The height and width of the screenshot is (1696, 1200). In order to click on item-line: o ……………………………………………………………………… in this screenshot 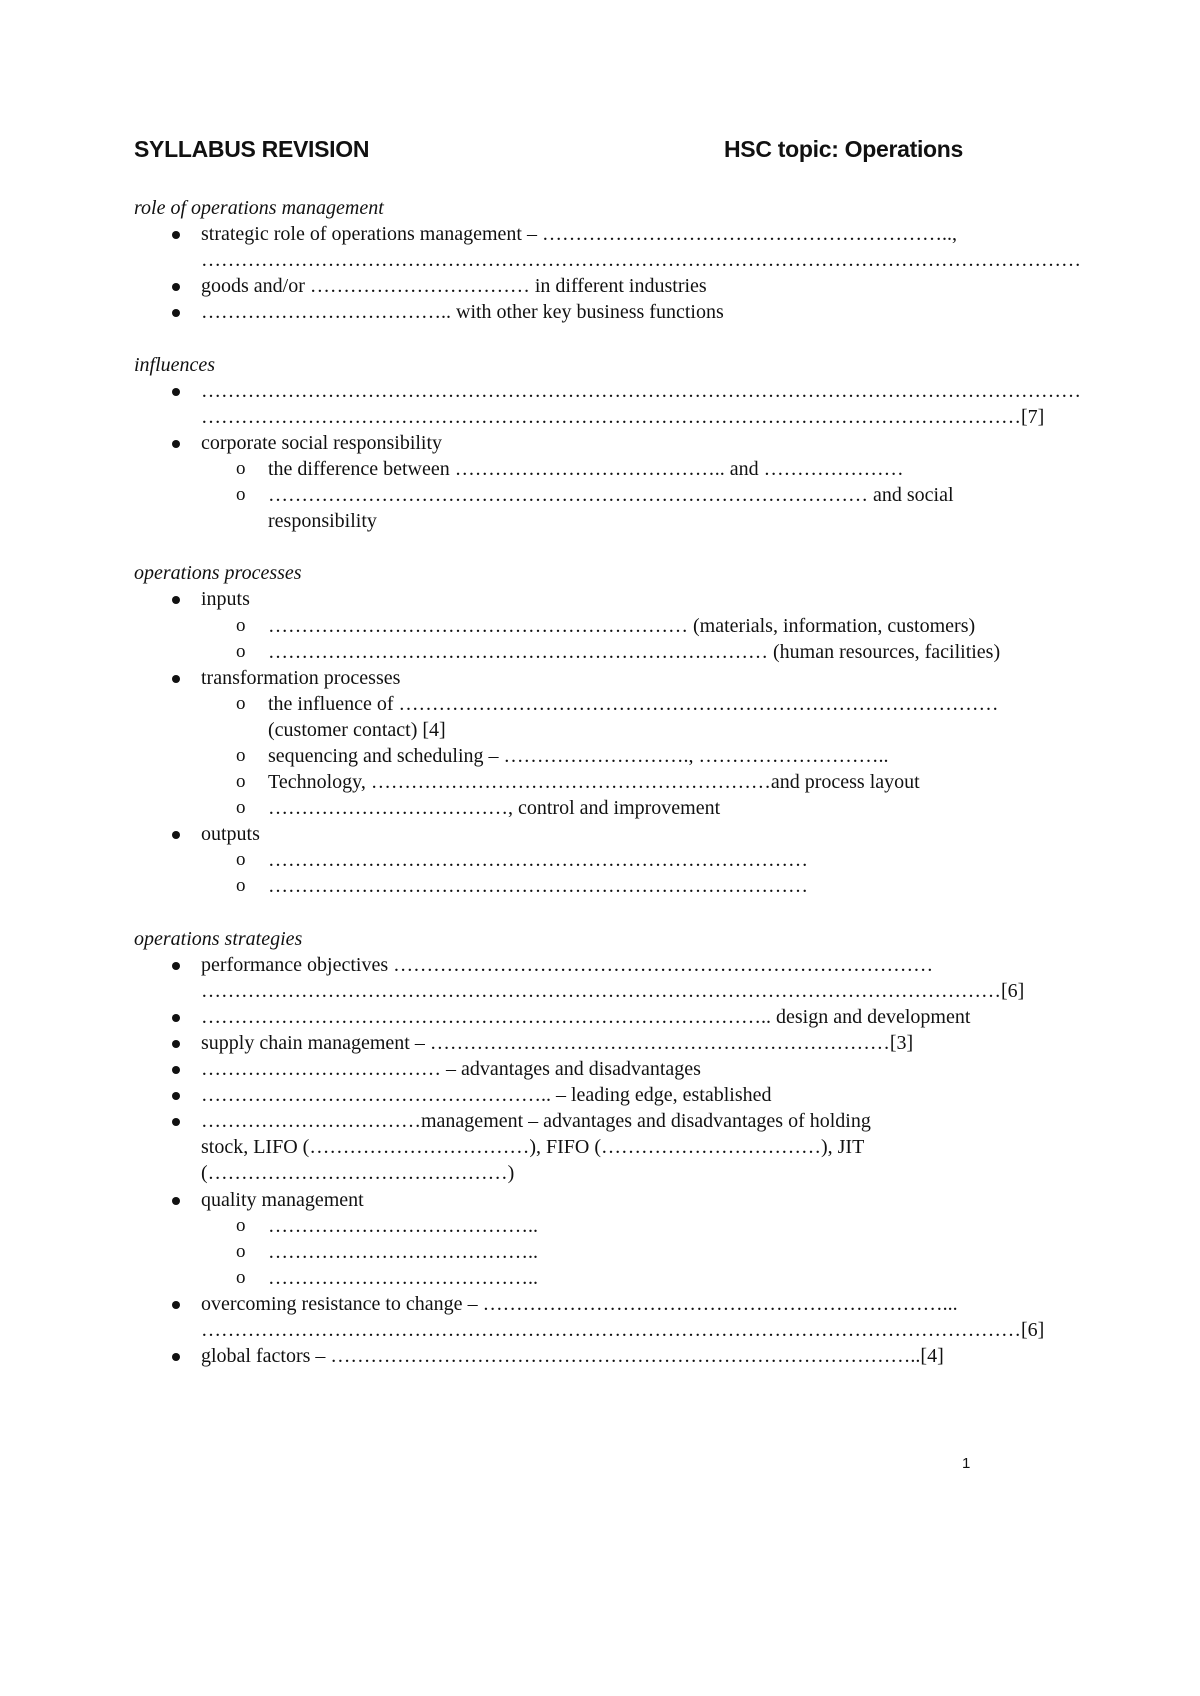, I will do `click(584, 886)`.